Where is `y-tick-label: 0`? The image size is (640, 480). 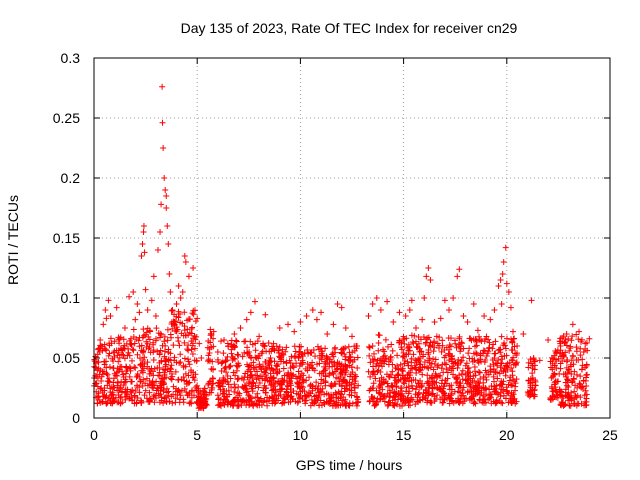 y-tick-label: 0 is located at coordinates (76, 418).